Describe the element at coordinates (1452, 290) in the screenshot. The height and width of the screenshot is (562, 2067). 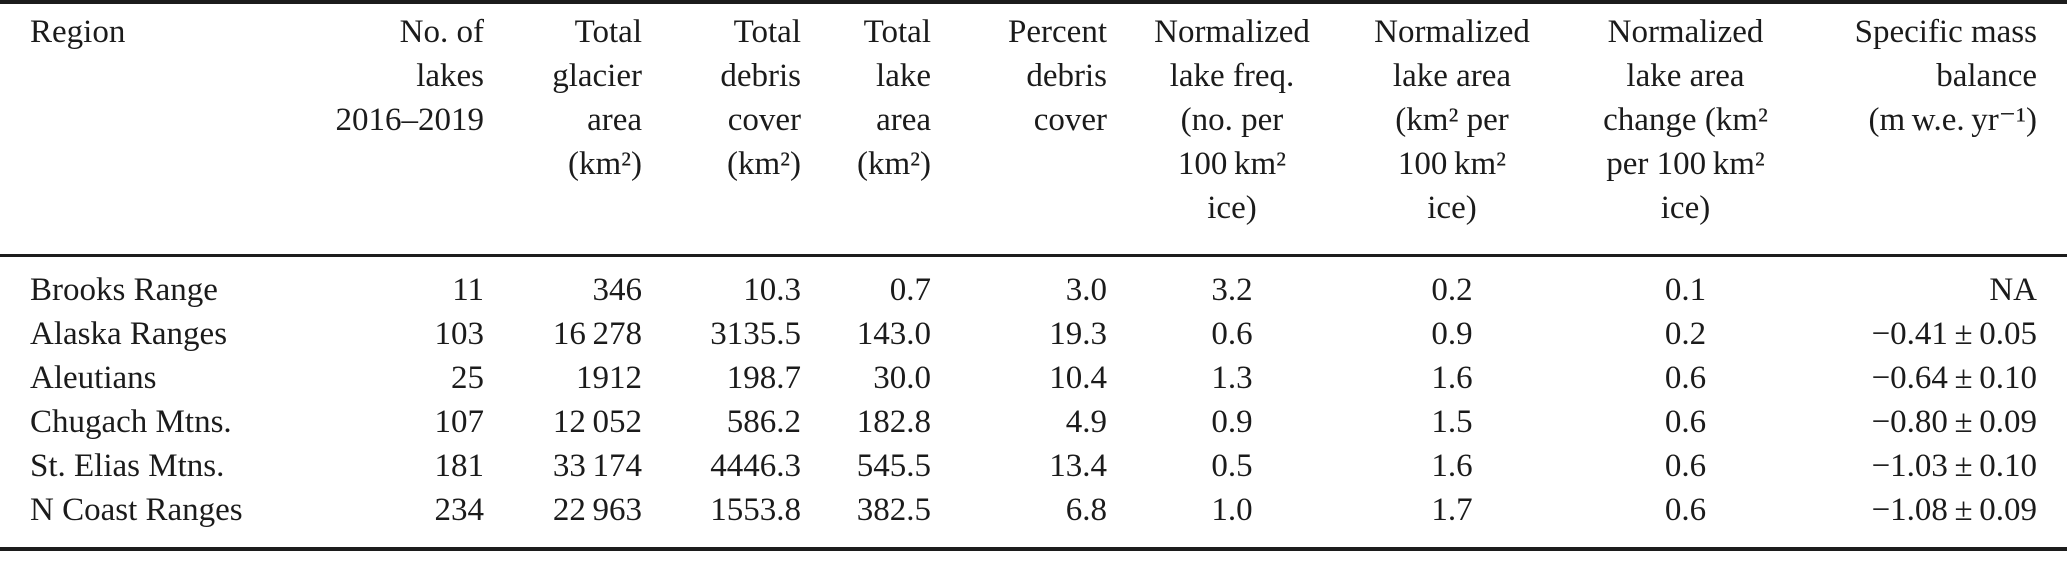
I see `cell-norm-area: 0.2` at that location.